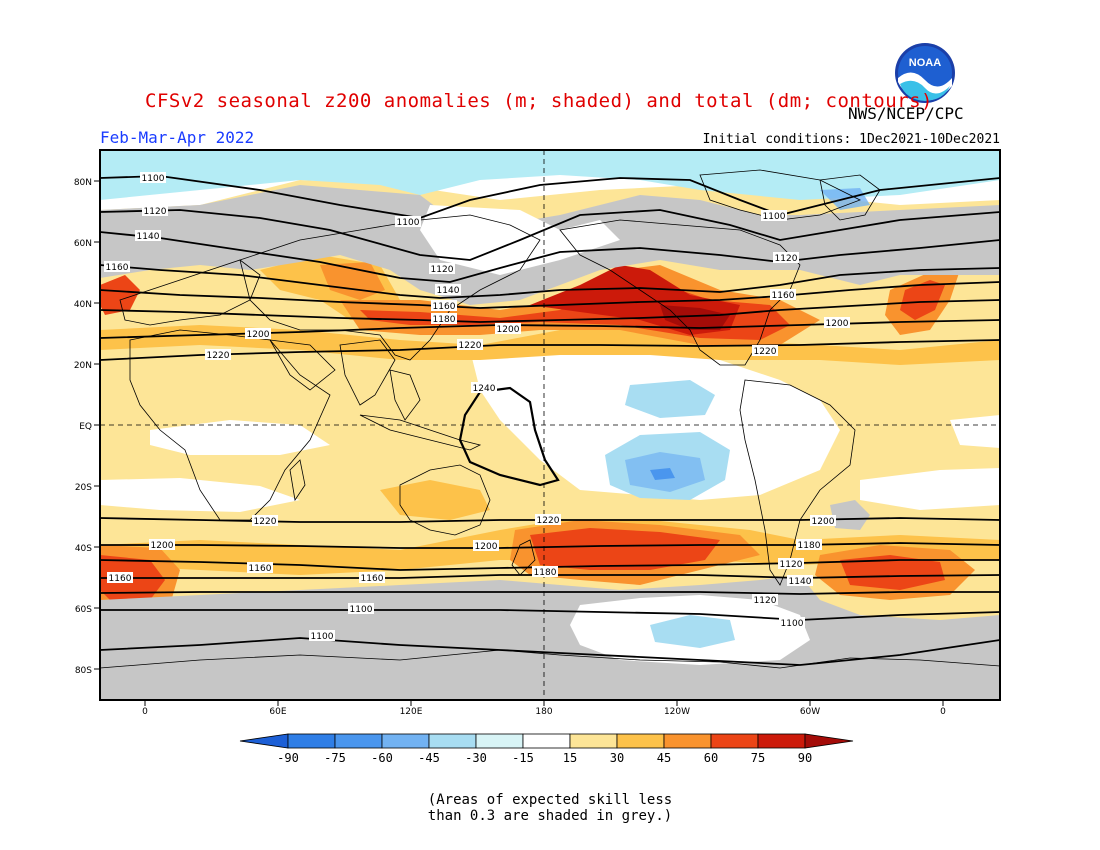  I want to click on colorbar-label: -75, so click(335, 758).